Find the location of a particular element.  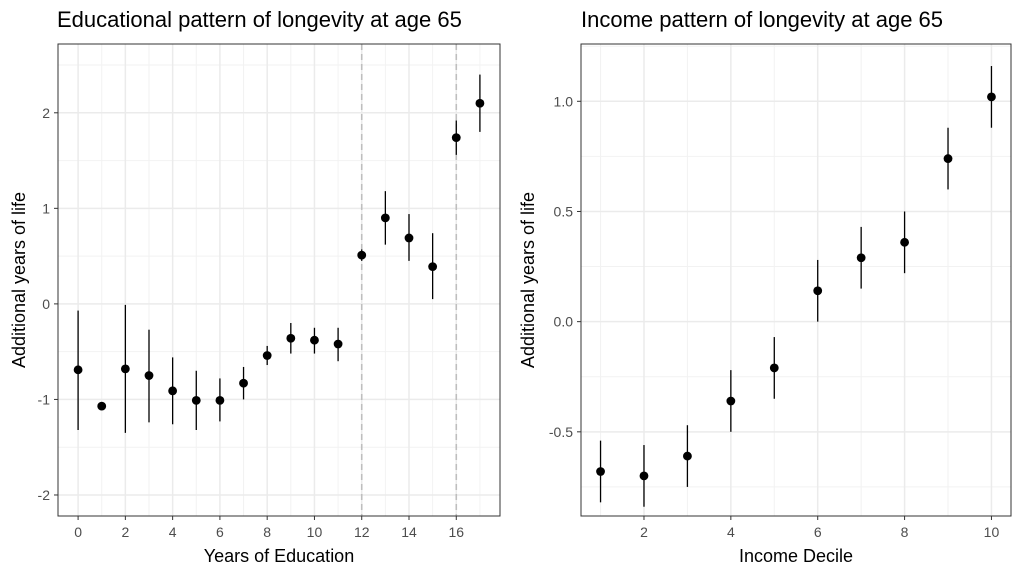

y-tick-label: -2 is located at coordinates (44, 495).